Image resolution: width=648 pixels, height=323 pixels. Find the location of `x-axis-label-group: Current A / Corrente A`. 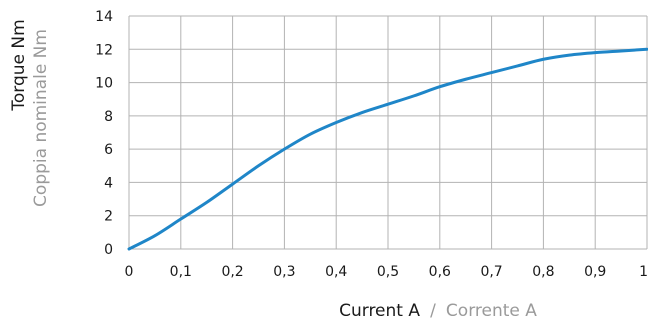

x-axis-label-group: Current A / Corrente A is located at coordinates (438, 311).